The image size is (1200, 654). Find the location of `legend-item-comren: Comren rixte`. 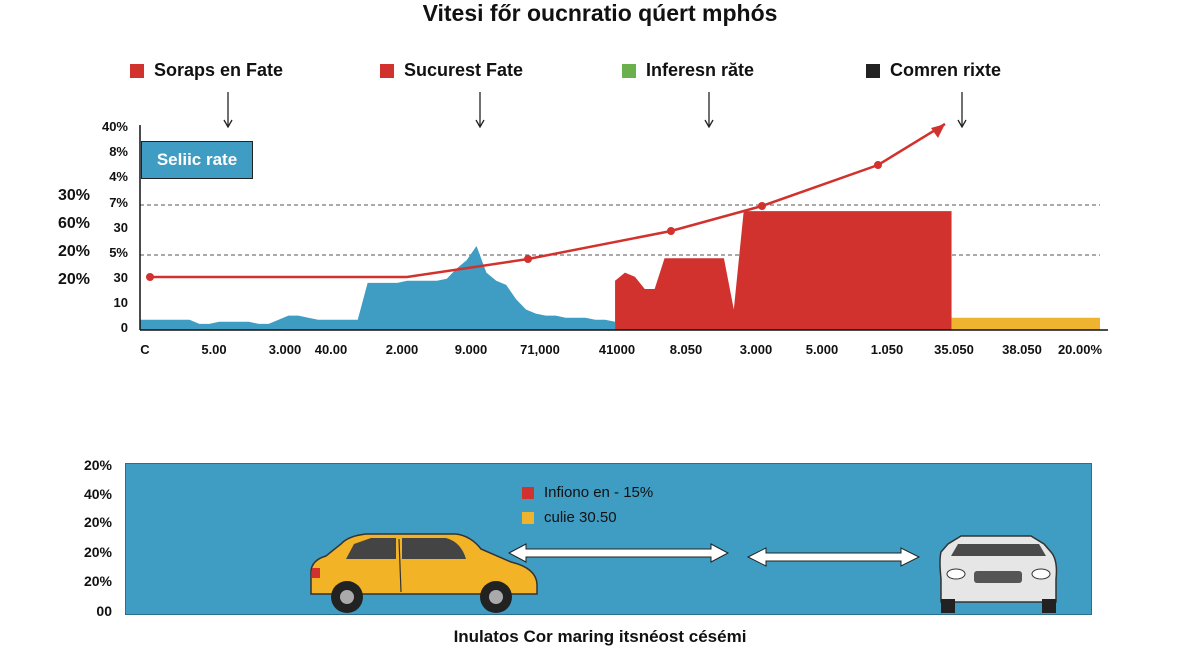

legend-item-comren: Comren rixte is located at coordinates (933, 70).